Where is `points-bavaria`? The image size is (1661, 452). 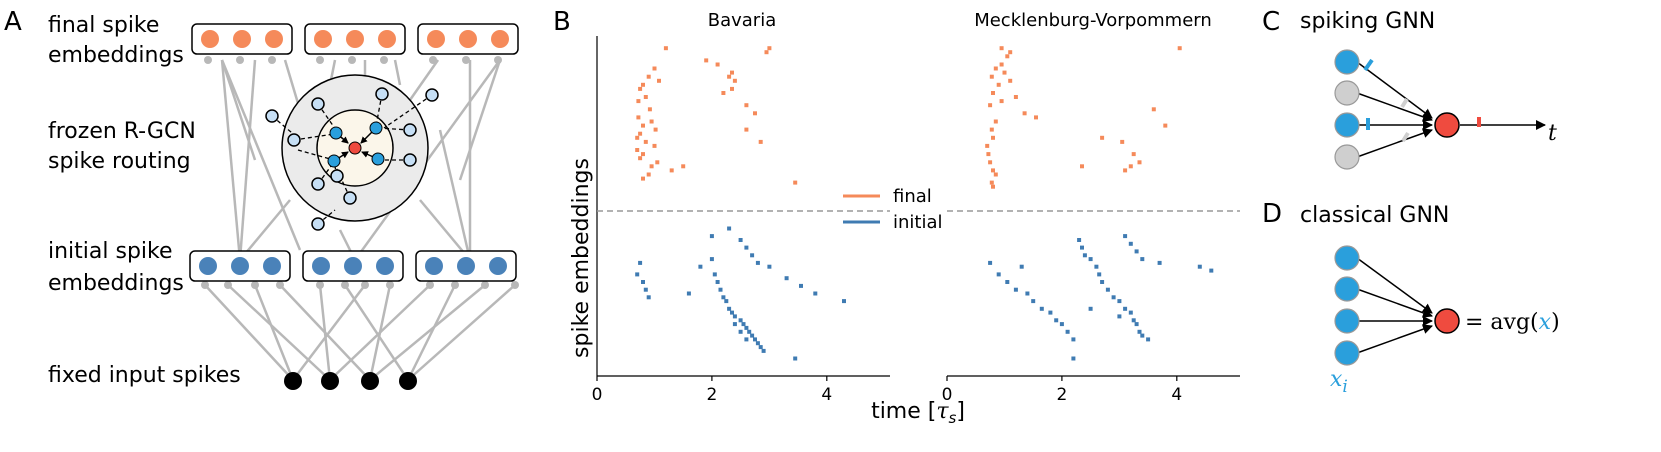
points-bavaria is located at coordinates (740, 203).